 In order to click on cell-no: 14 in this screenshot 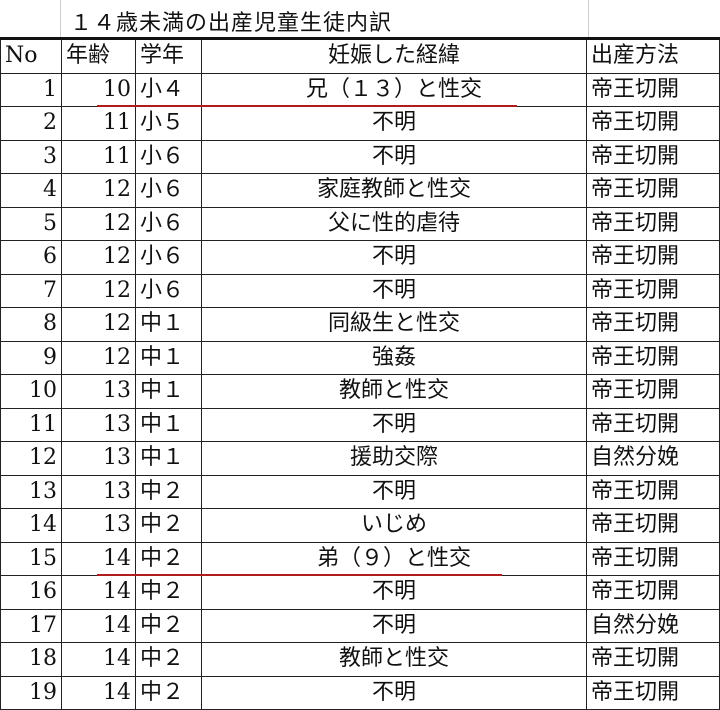, I will do `click(31, 525)`.